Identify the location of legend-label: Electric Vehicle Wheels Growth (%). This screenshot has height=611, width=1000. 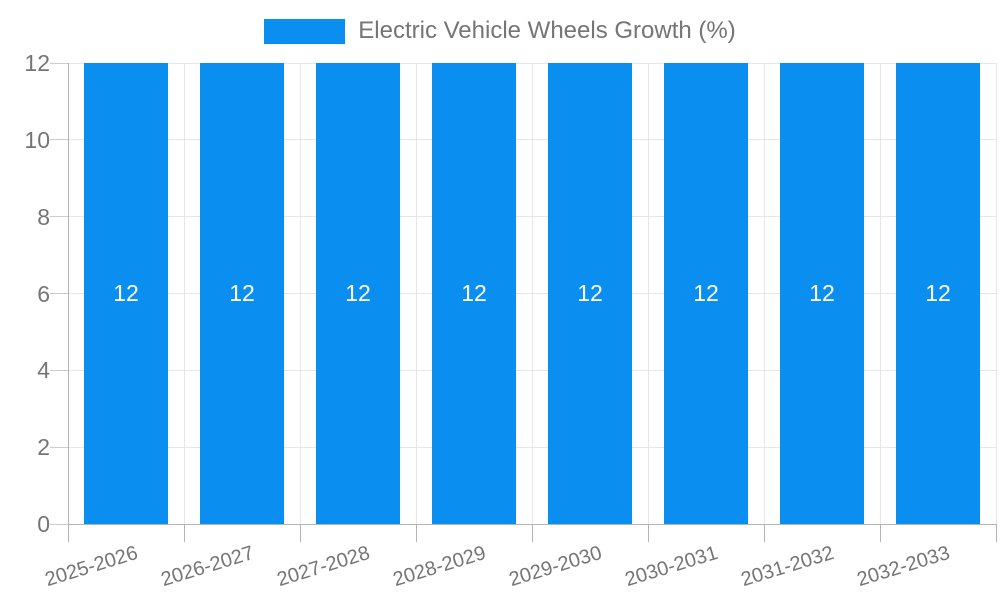
(547, 30).